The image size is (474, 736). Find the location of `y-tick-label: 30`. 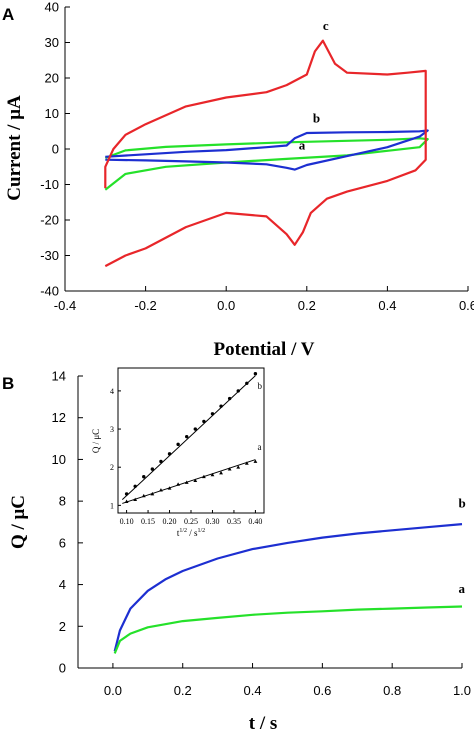

y-tick-label: 30 is located at coordinates (52, 42).